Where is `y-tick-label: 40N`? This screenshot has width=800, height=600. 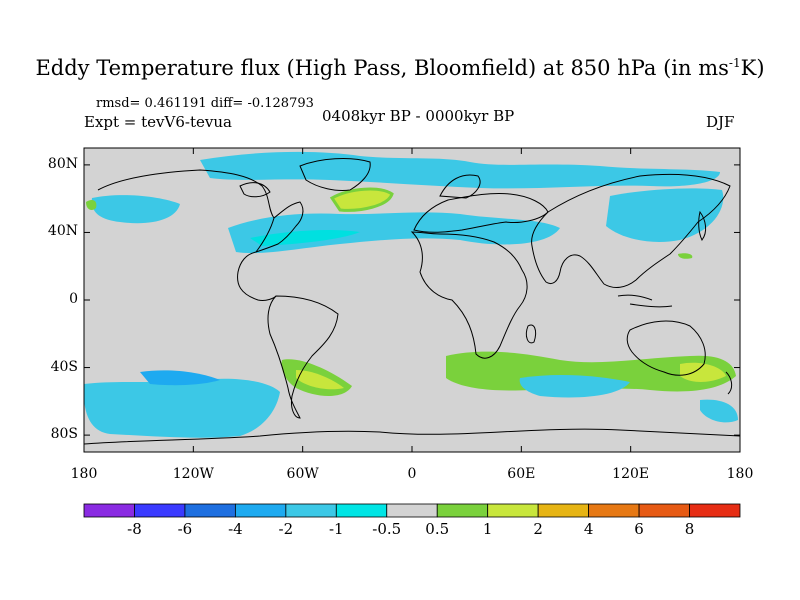 y-tick-label: 40N is located at coordinates (62, 231).